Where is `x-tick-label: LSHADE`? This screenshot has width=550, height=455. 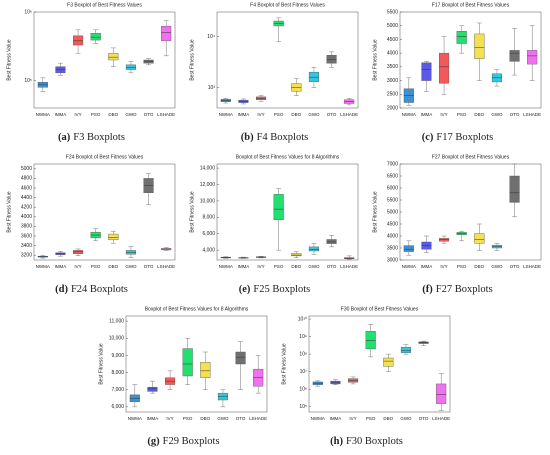 x-tick-label: LSHADE is located at coordinates (532, 266).